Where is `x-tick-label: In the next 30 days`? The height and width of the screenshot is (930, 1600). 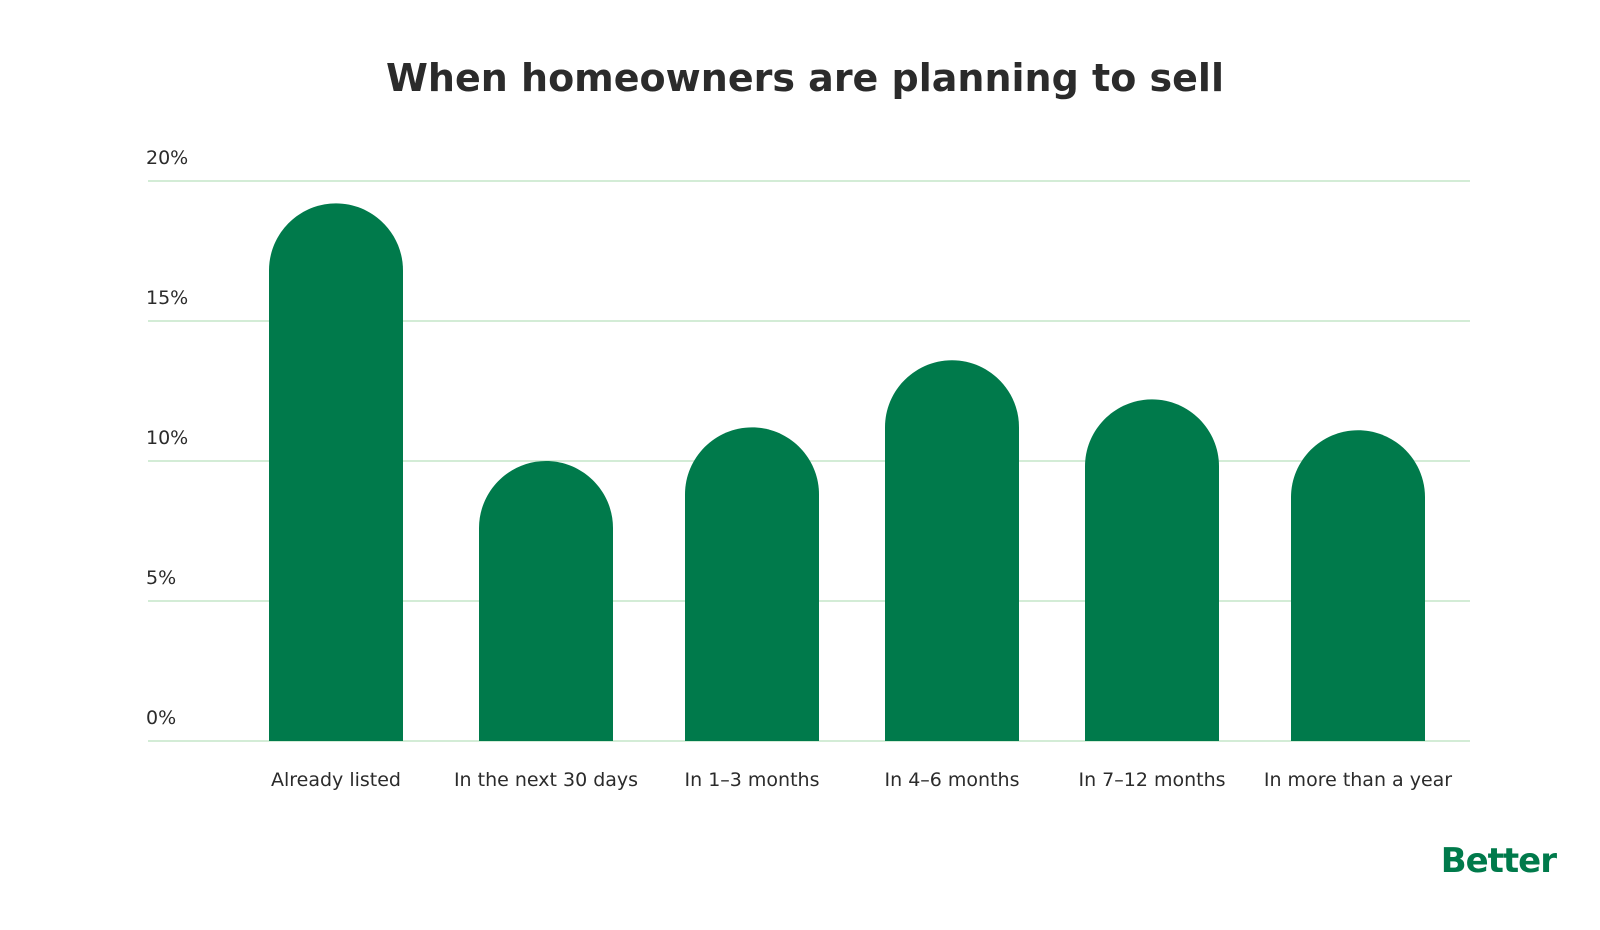
x-tick-label: In the next 30 days is located at coordinates (546, 780).